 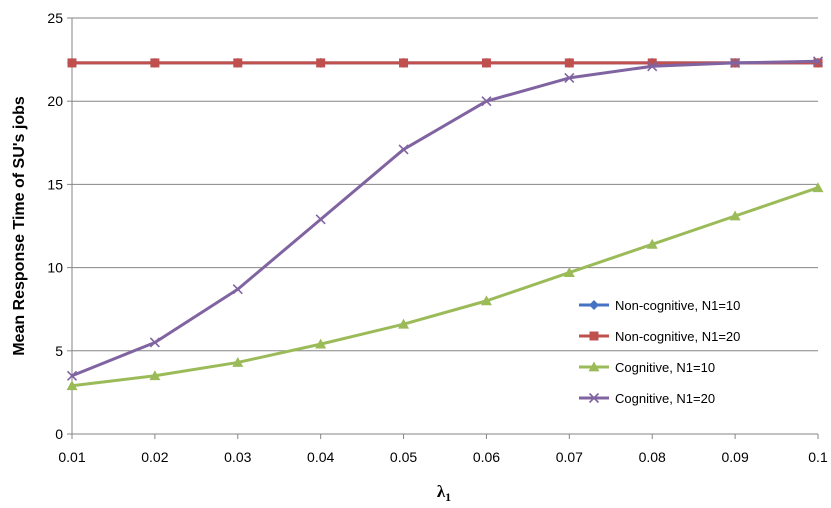 What do you see at coordinates (59, 434) in the screenshot?
I see `y-tick-label: 0` at bounding box center [59, 434].